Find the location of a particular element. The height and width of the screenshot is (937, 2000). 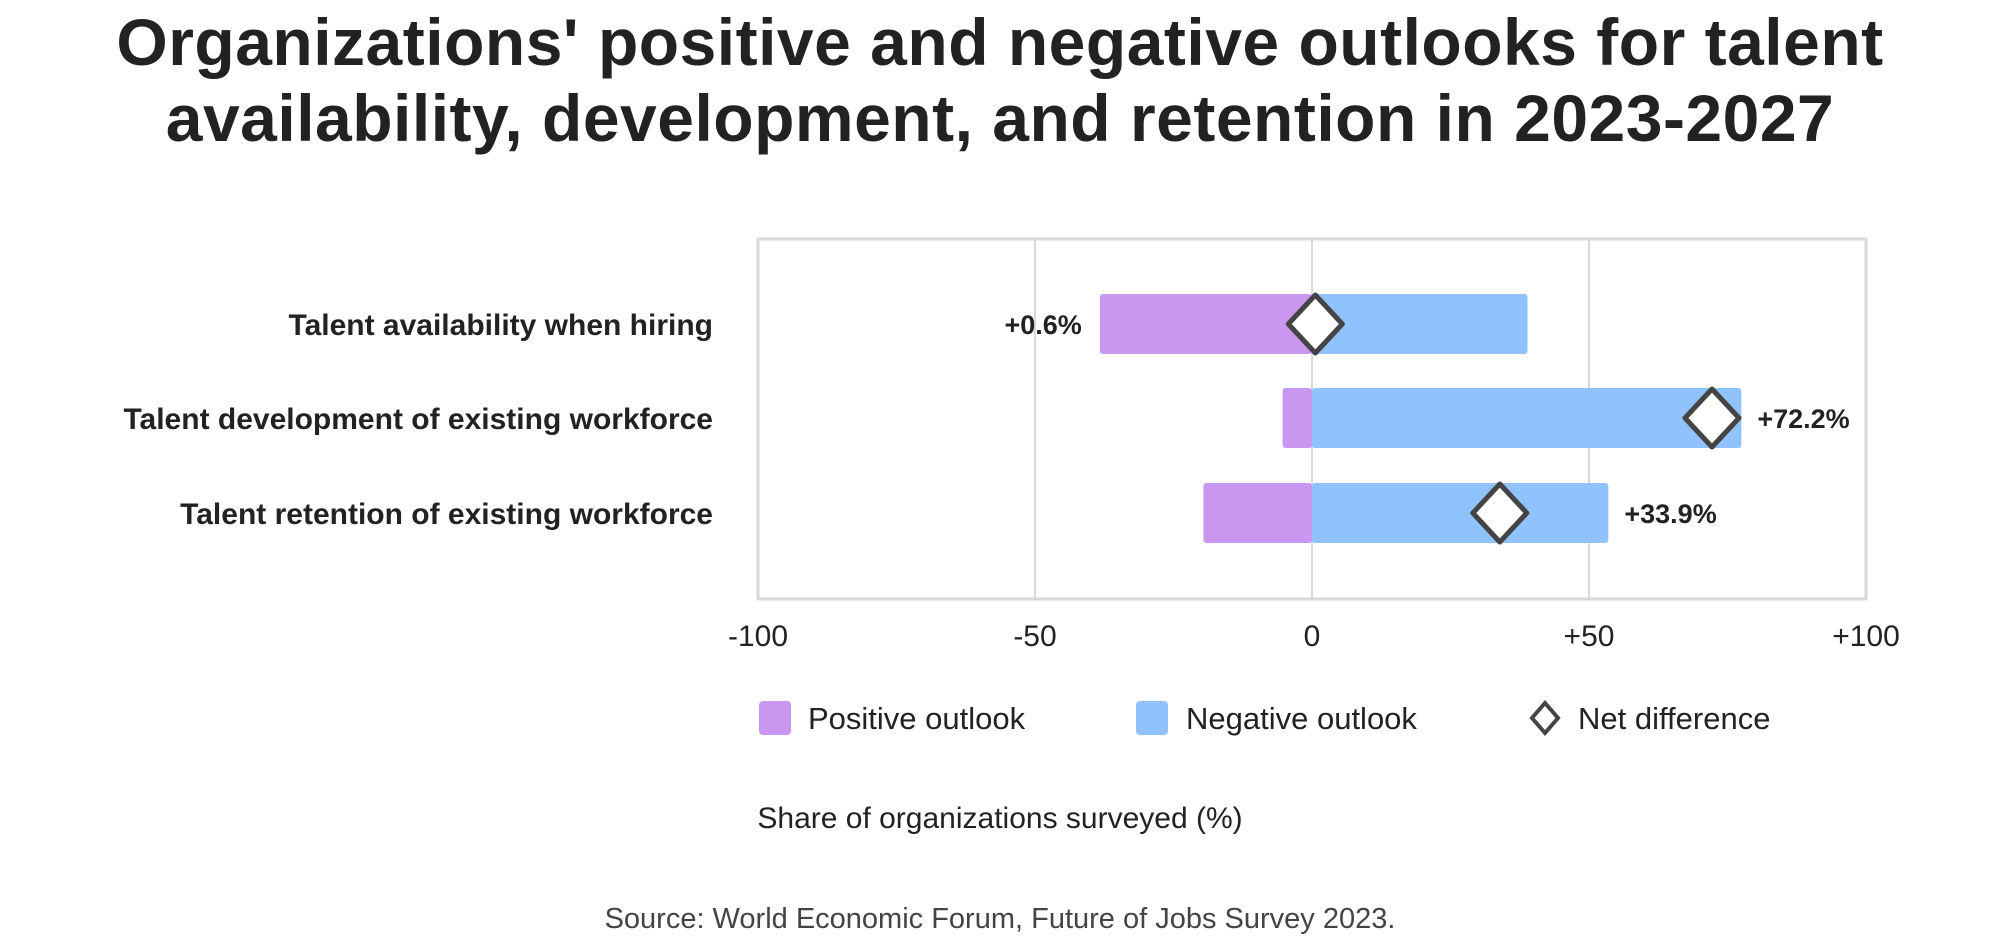

x-tick-label: -50 is located at coordinates (1034, 636).